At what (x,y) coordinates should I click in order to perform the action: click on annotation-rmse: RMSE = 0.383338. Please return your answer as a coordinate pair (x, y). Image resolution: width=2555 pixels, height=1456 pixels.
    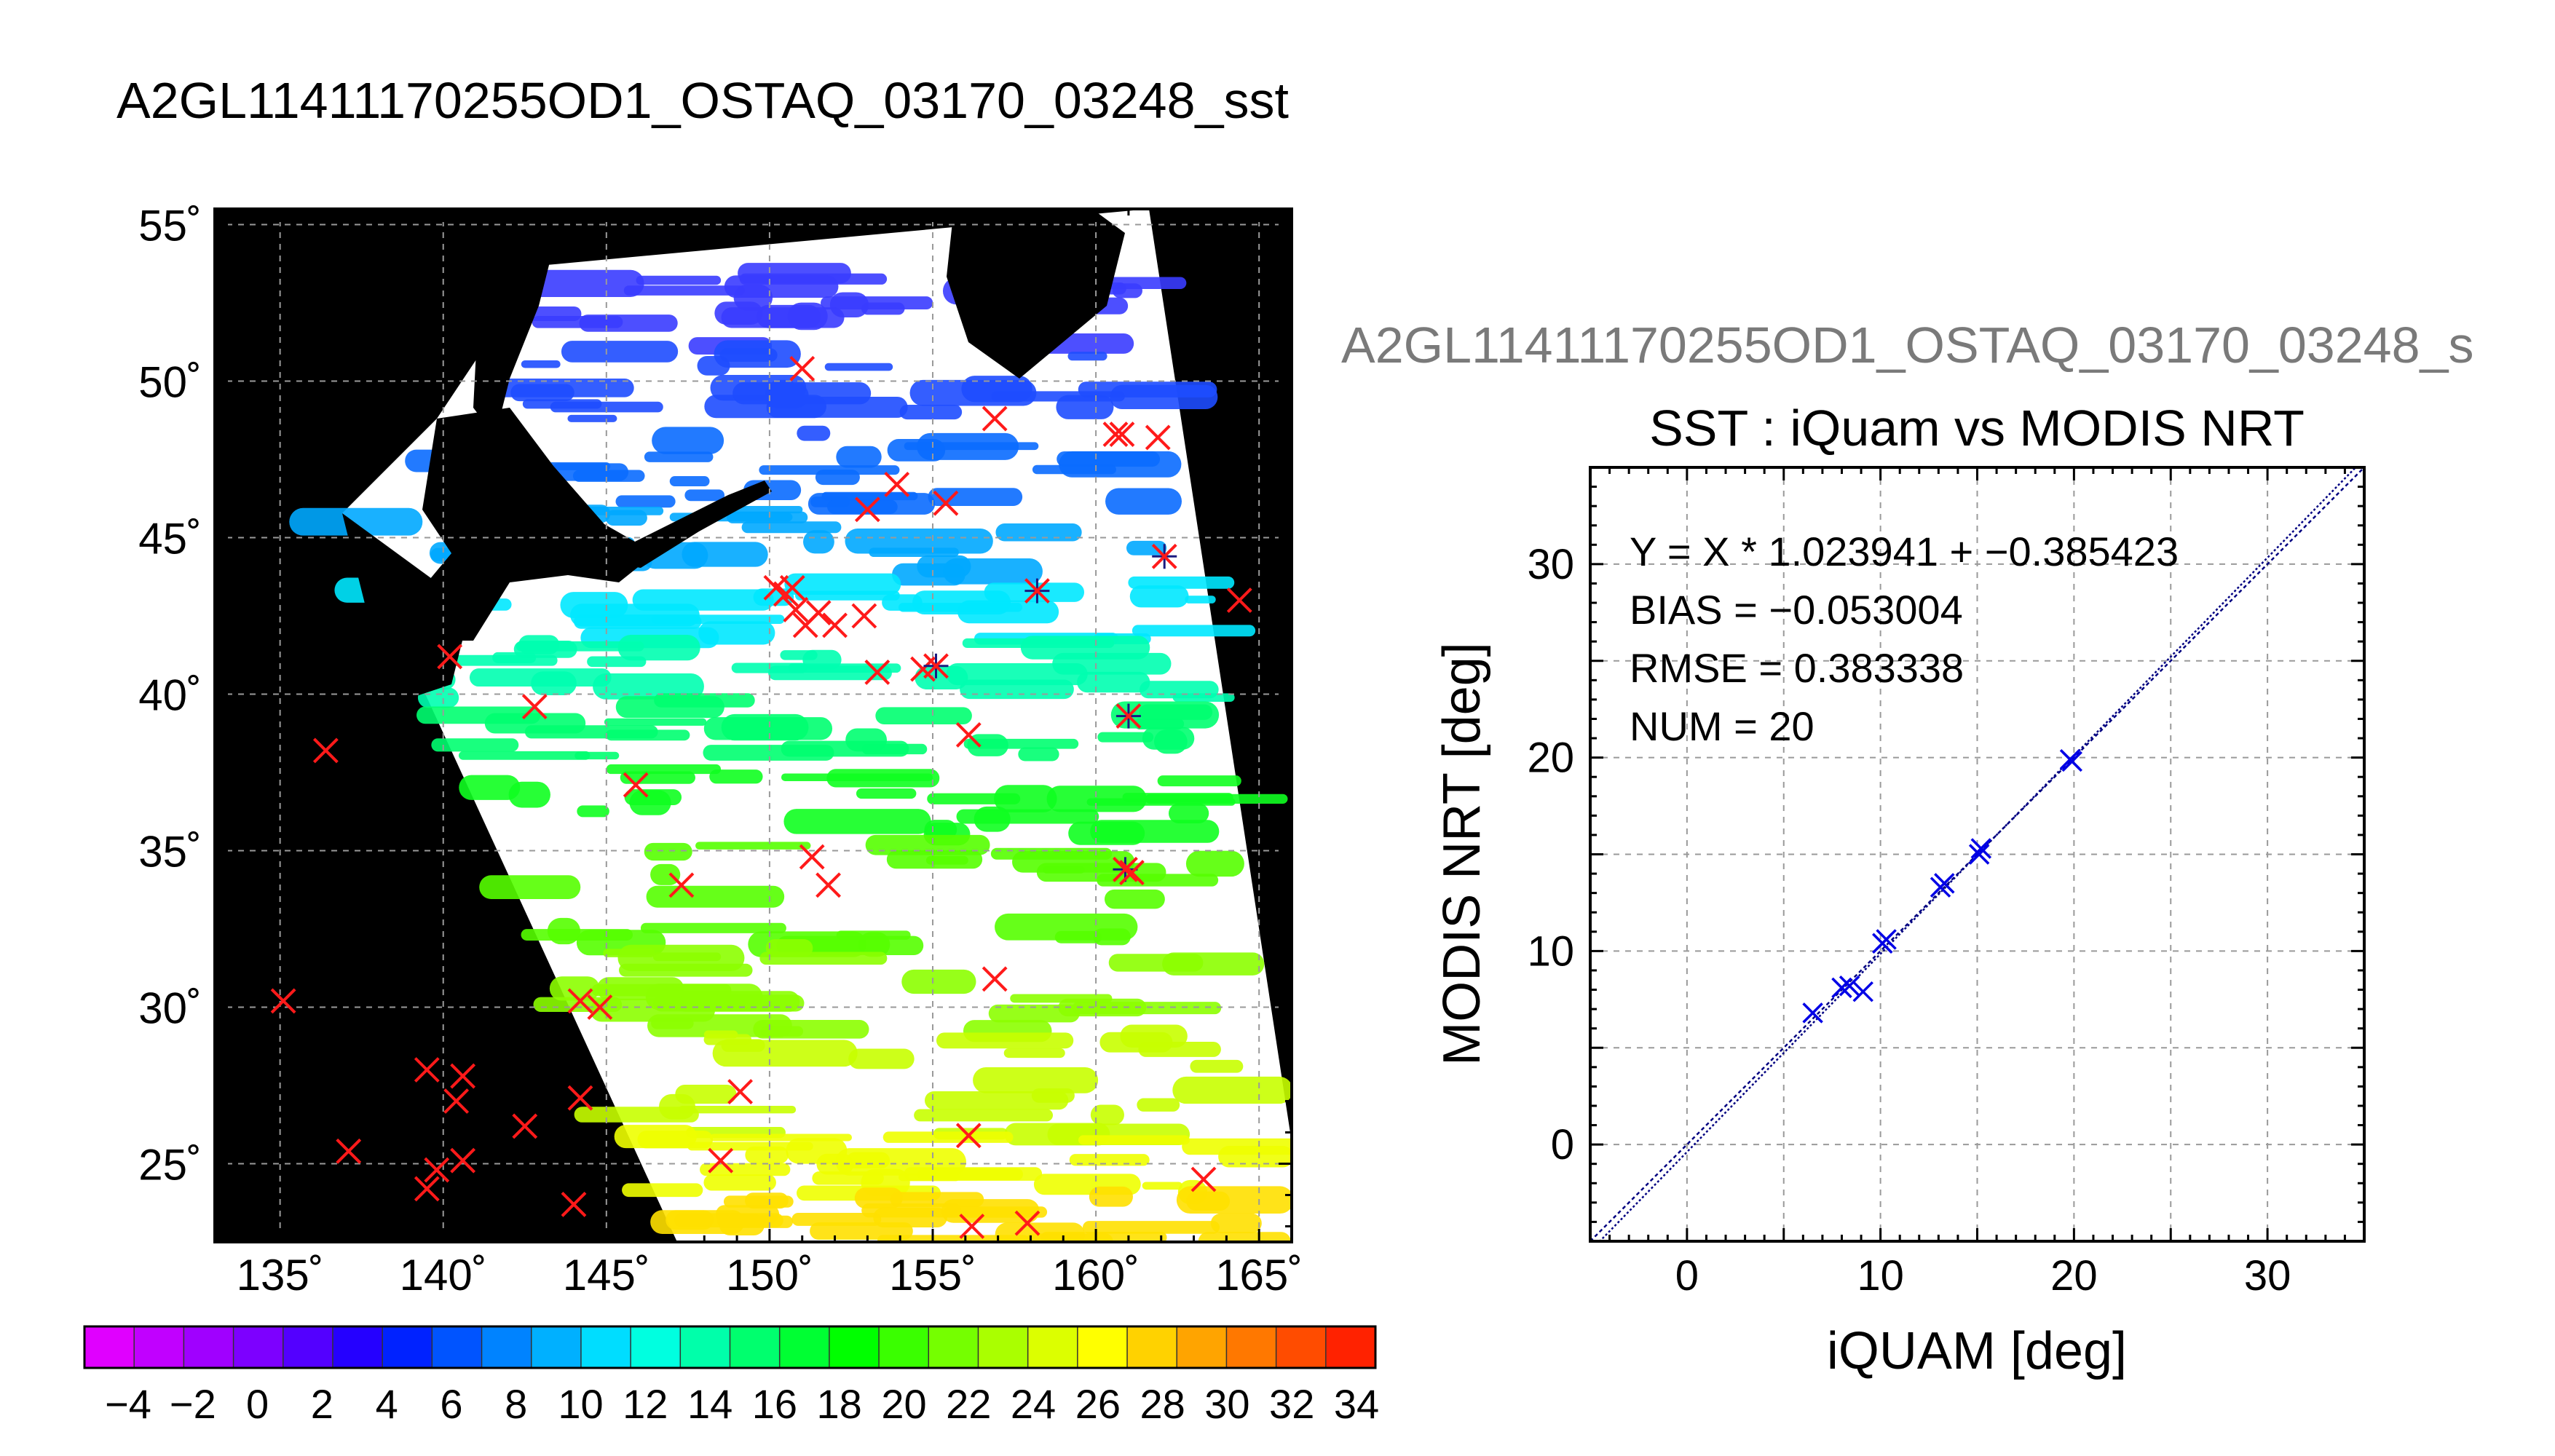
    Looking at the image, I should click on (1797, 668).